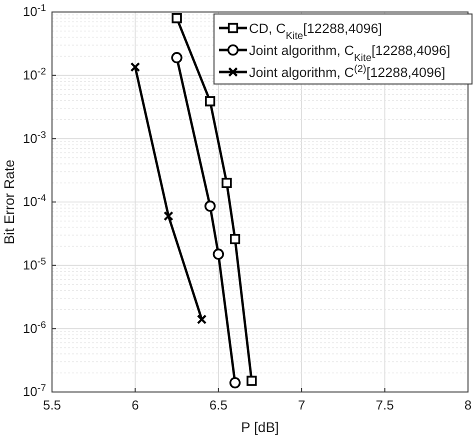 Image resolution: width=474 pixels, height=438 pixels. Describe the element at coordinates (260, 427) in the screenshot. I see `x-axis-title: P [dB]` at that location.